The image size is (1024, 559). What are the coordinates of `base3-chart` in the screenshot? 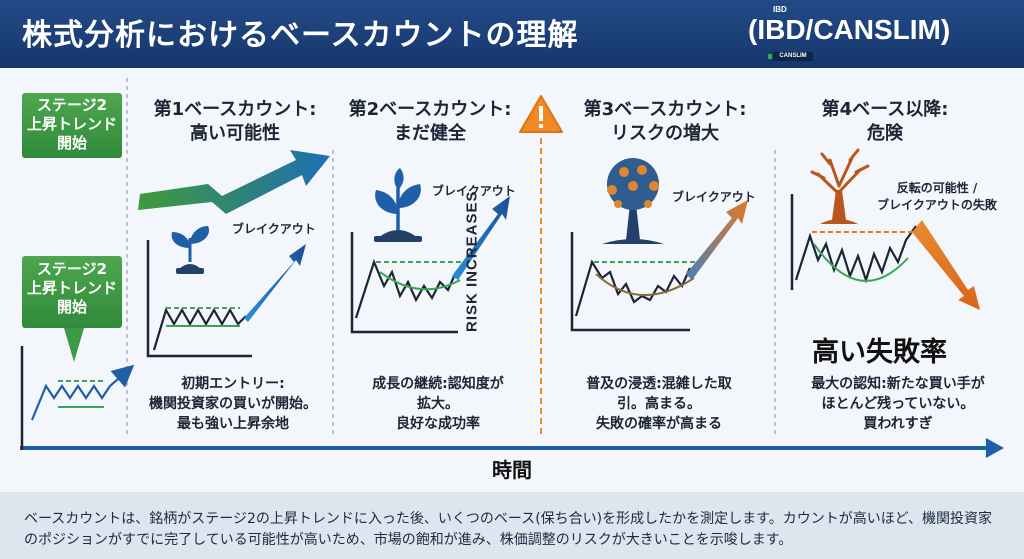 It's located at (659, 266).